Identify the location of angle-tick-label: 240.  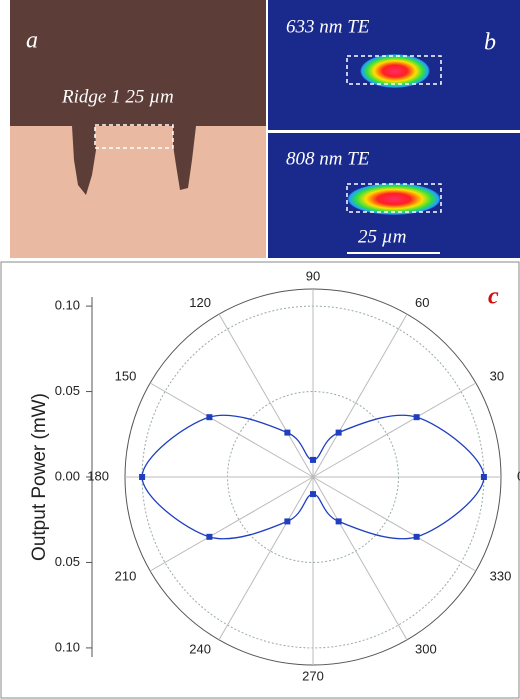
(200, 649).